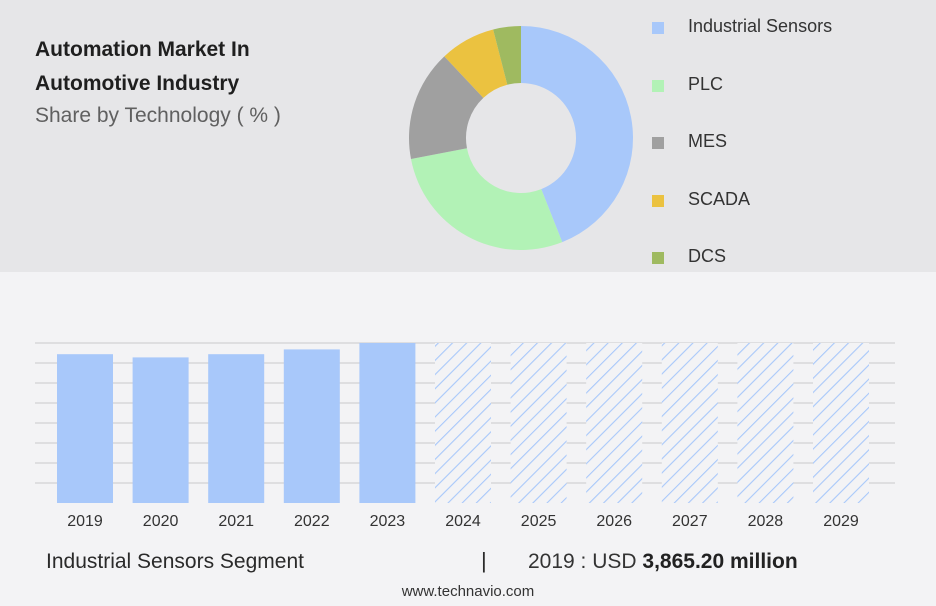 The width and height of the screenshot is (936, 606). Describe the element at coordinates (446, 107) in the screenshot. I see `donut-slice-mes` at that location.